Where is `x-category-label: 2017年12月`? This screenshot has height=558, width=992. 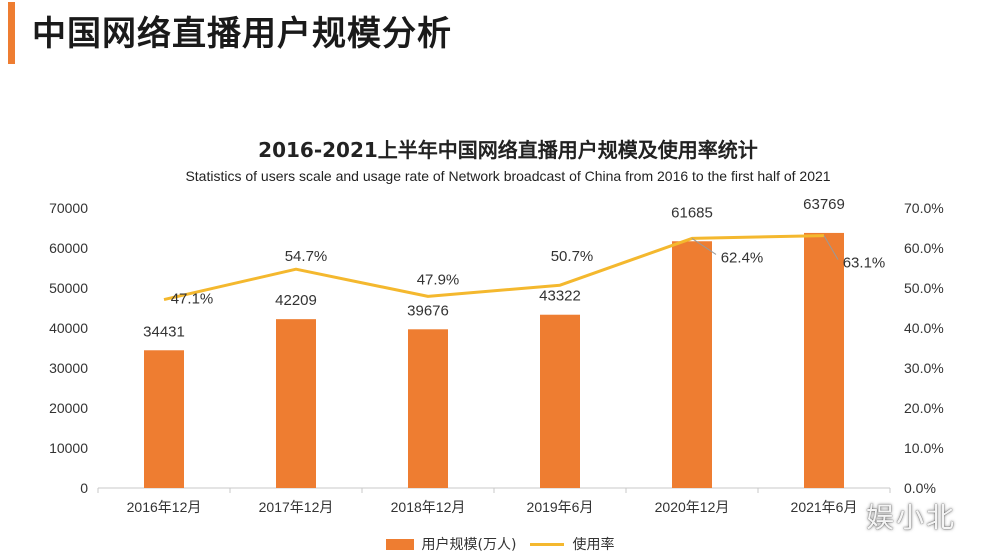 x-category-label: 2017年12月 is located at coordinates (296, 507).